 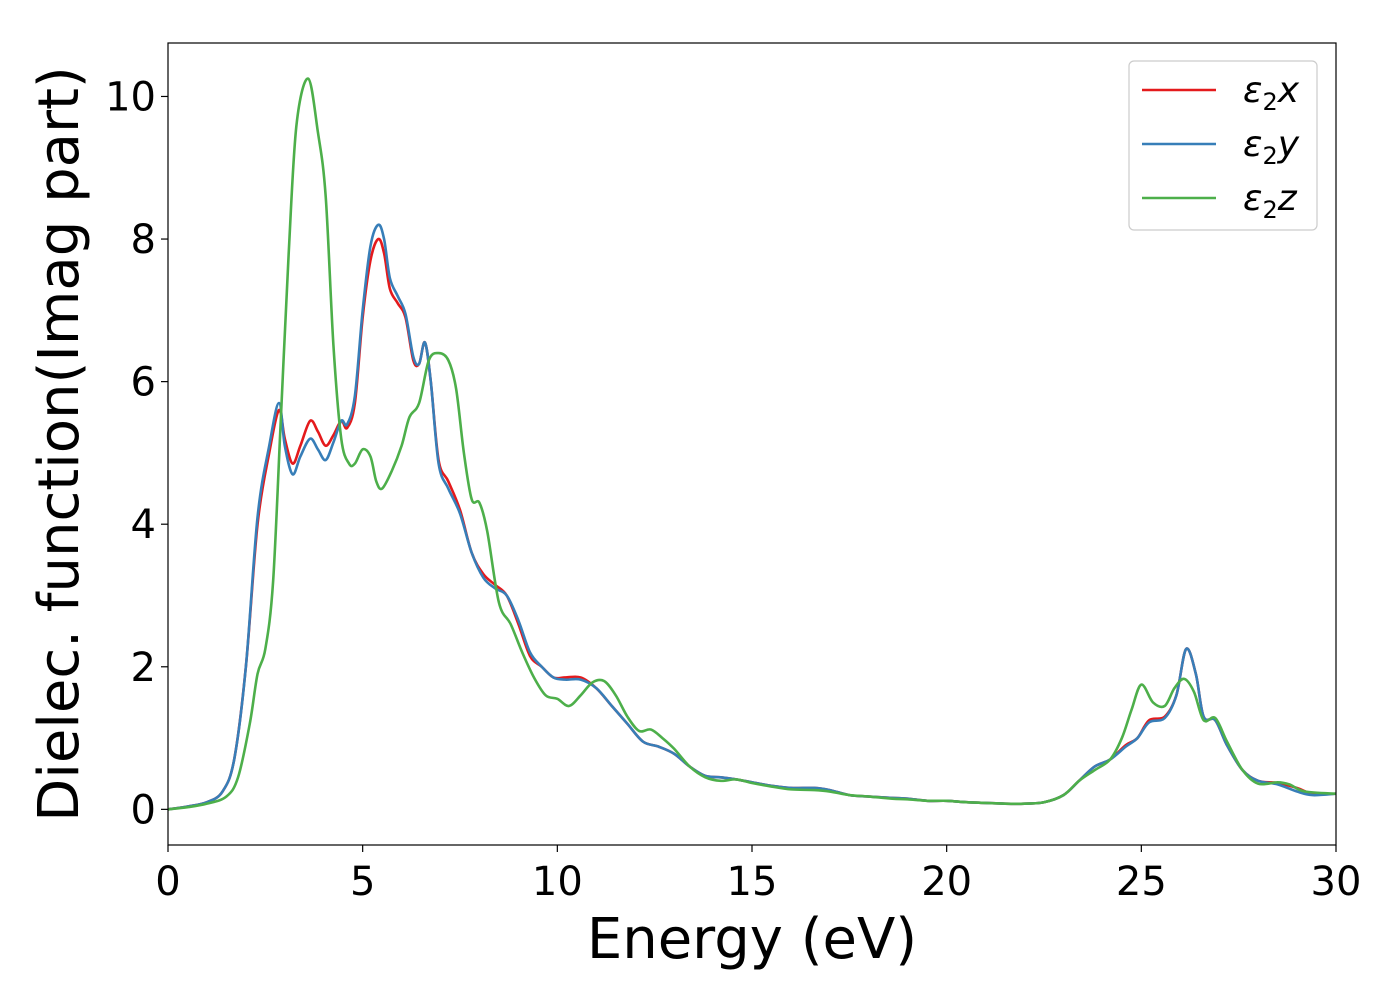 What do you see at coordinates (1141, 882) in the screenshot?
I see `x-tick-label: 25` at bounding box center [1141, 882].